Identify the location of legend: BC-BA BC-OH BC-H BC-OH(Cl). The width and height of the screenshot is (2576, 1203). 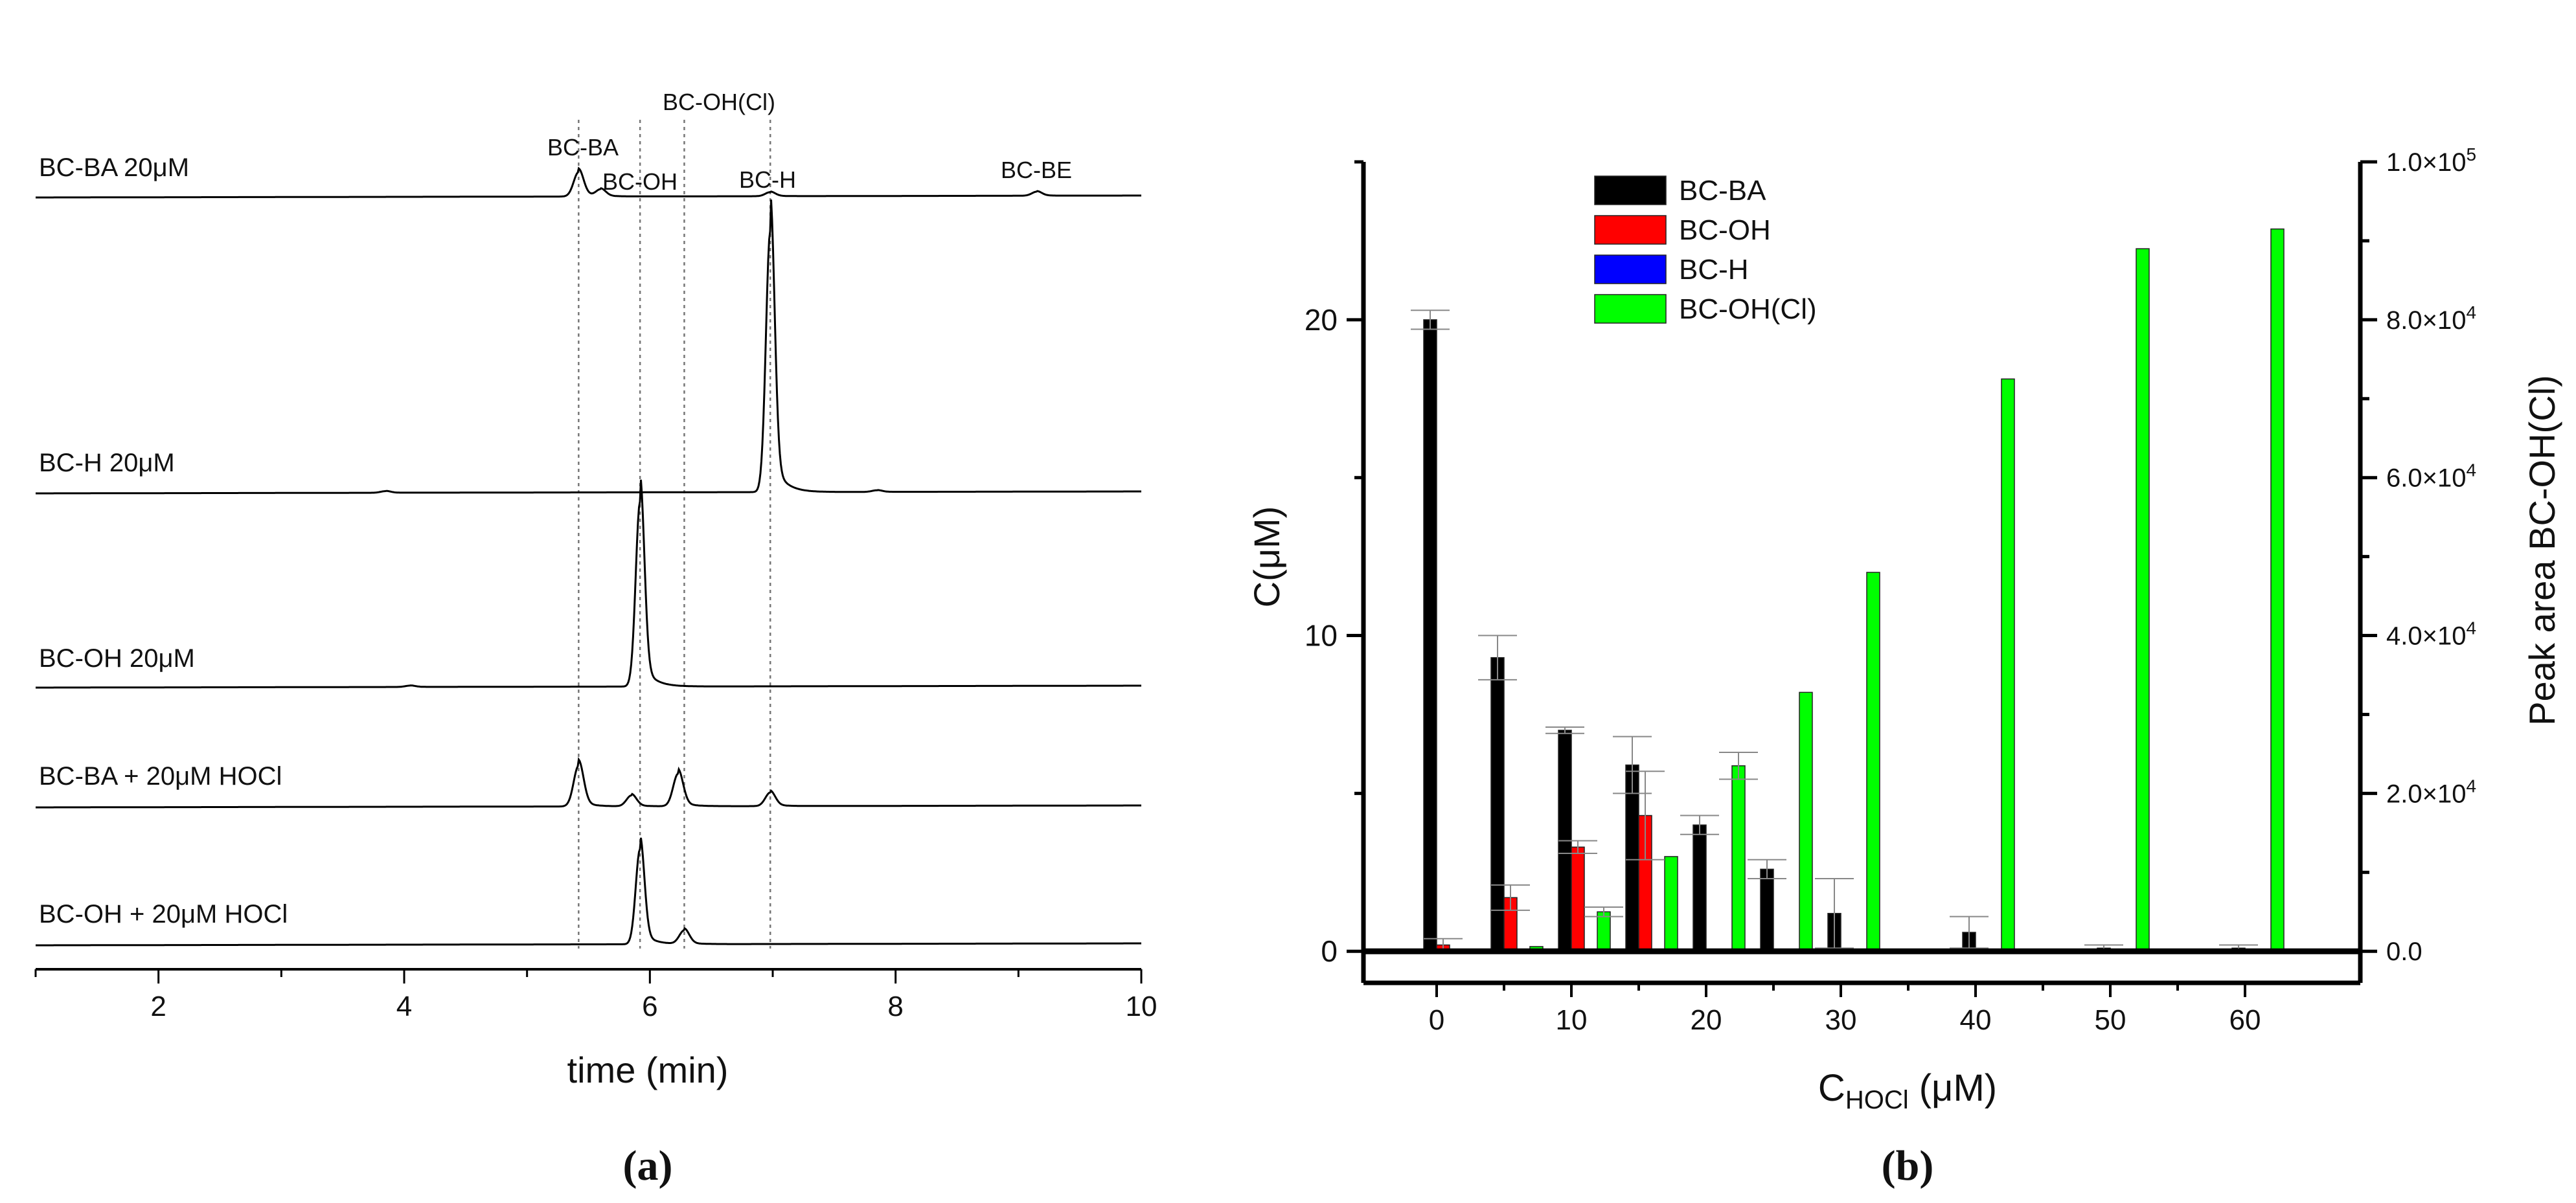
(1706, 250).